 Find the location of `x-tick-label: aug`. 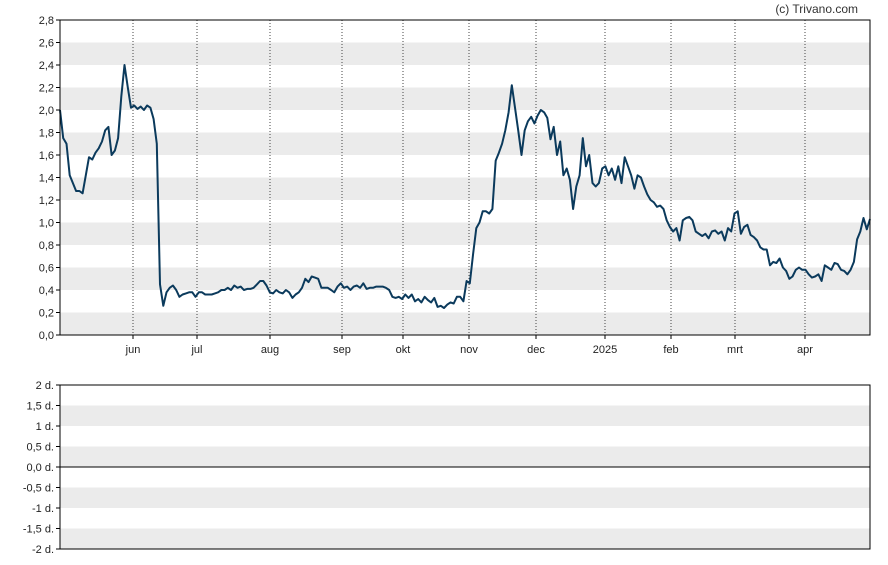

x-tick-label: aug is located at coordinates (270, 350).